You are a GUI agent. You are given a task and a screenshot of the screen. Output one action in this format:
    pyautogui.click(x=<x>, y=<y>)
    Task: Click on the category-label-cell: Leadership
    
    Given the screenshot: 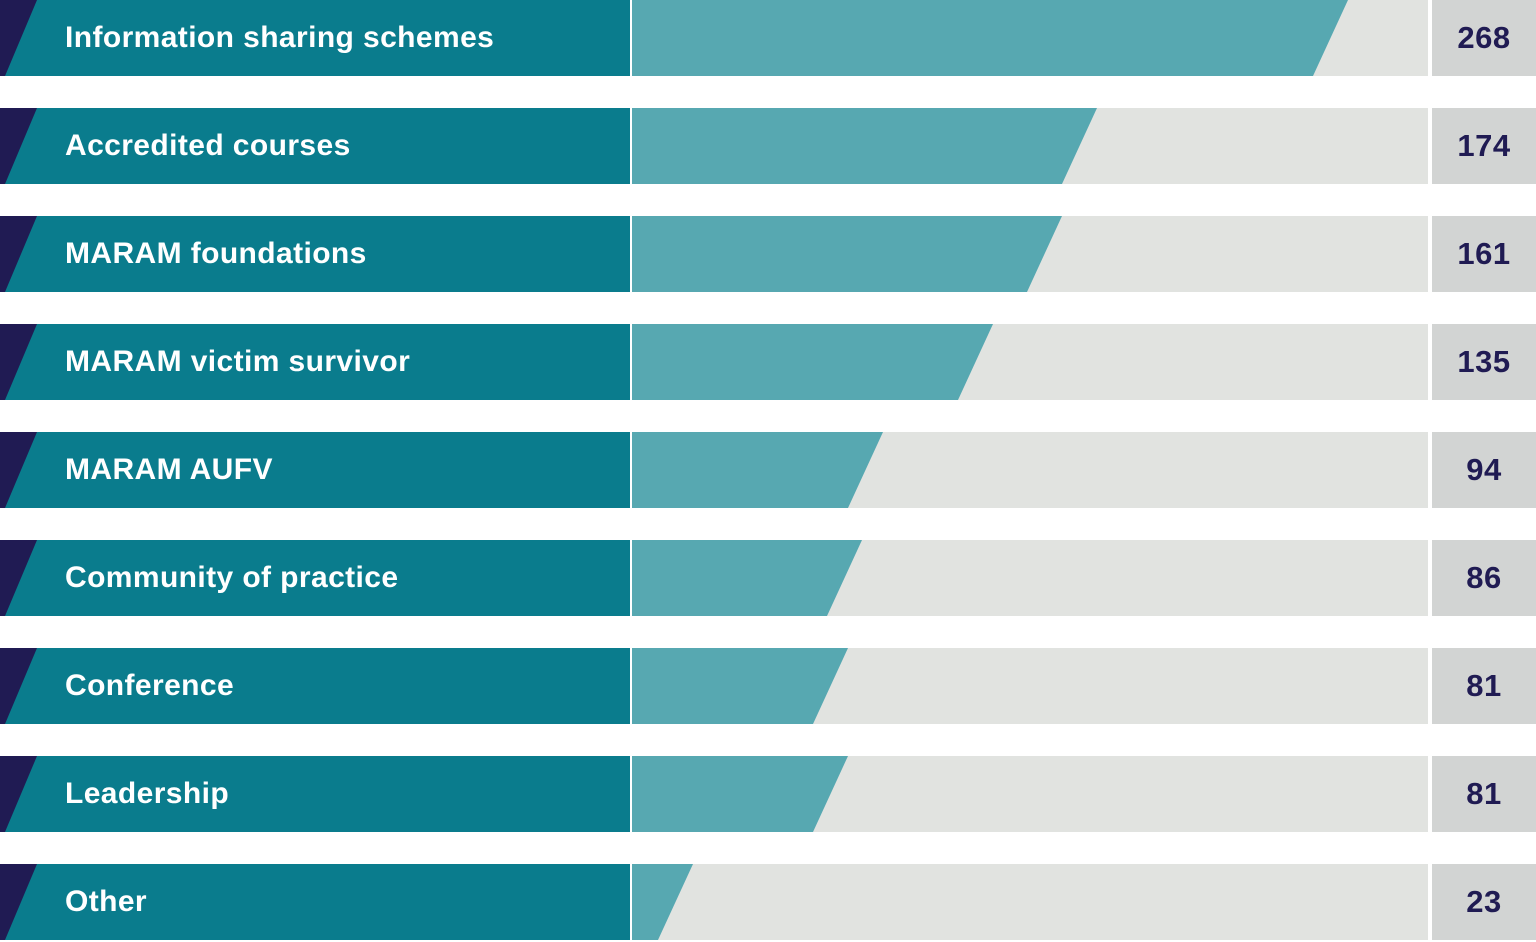 What is the action you would take?
    pyautogui.click(x=315, y=794)
    